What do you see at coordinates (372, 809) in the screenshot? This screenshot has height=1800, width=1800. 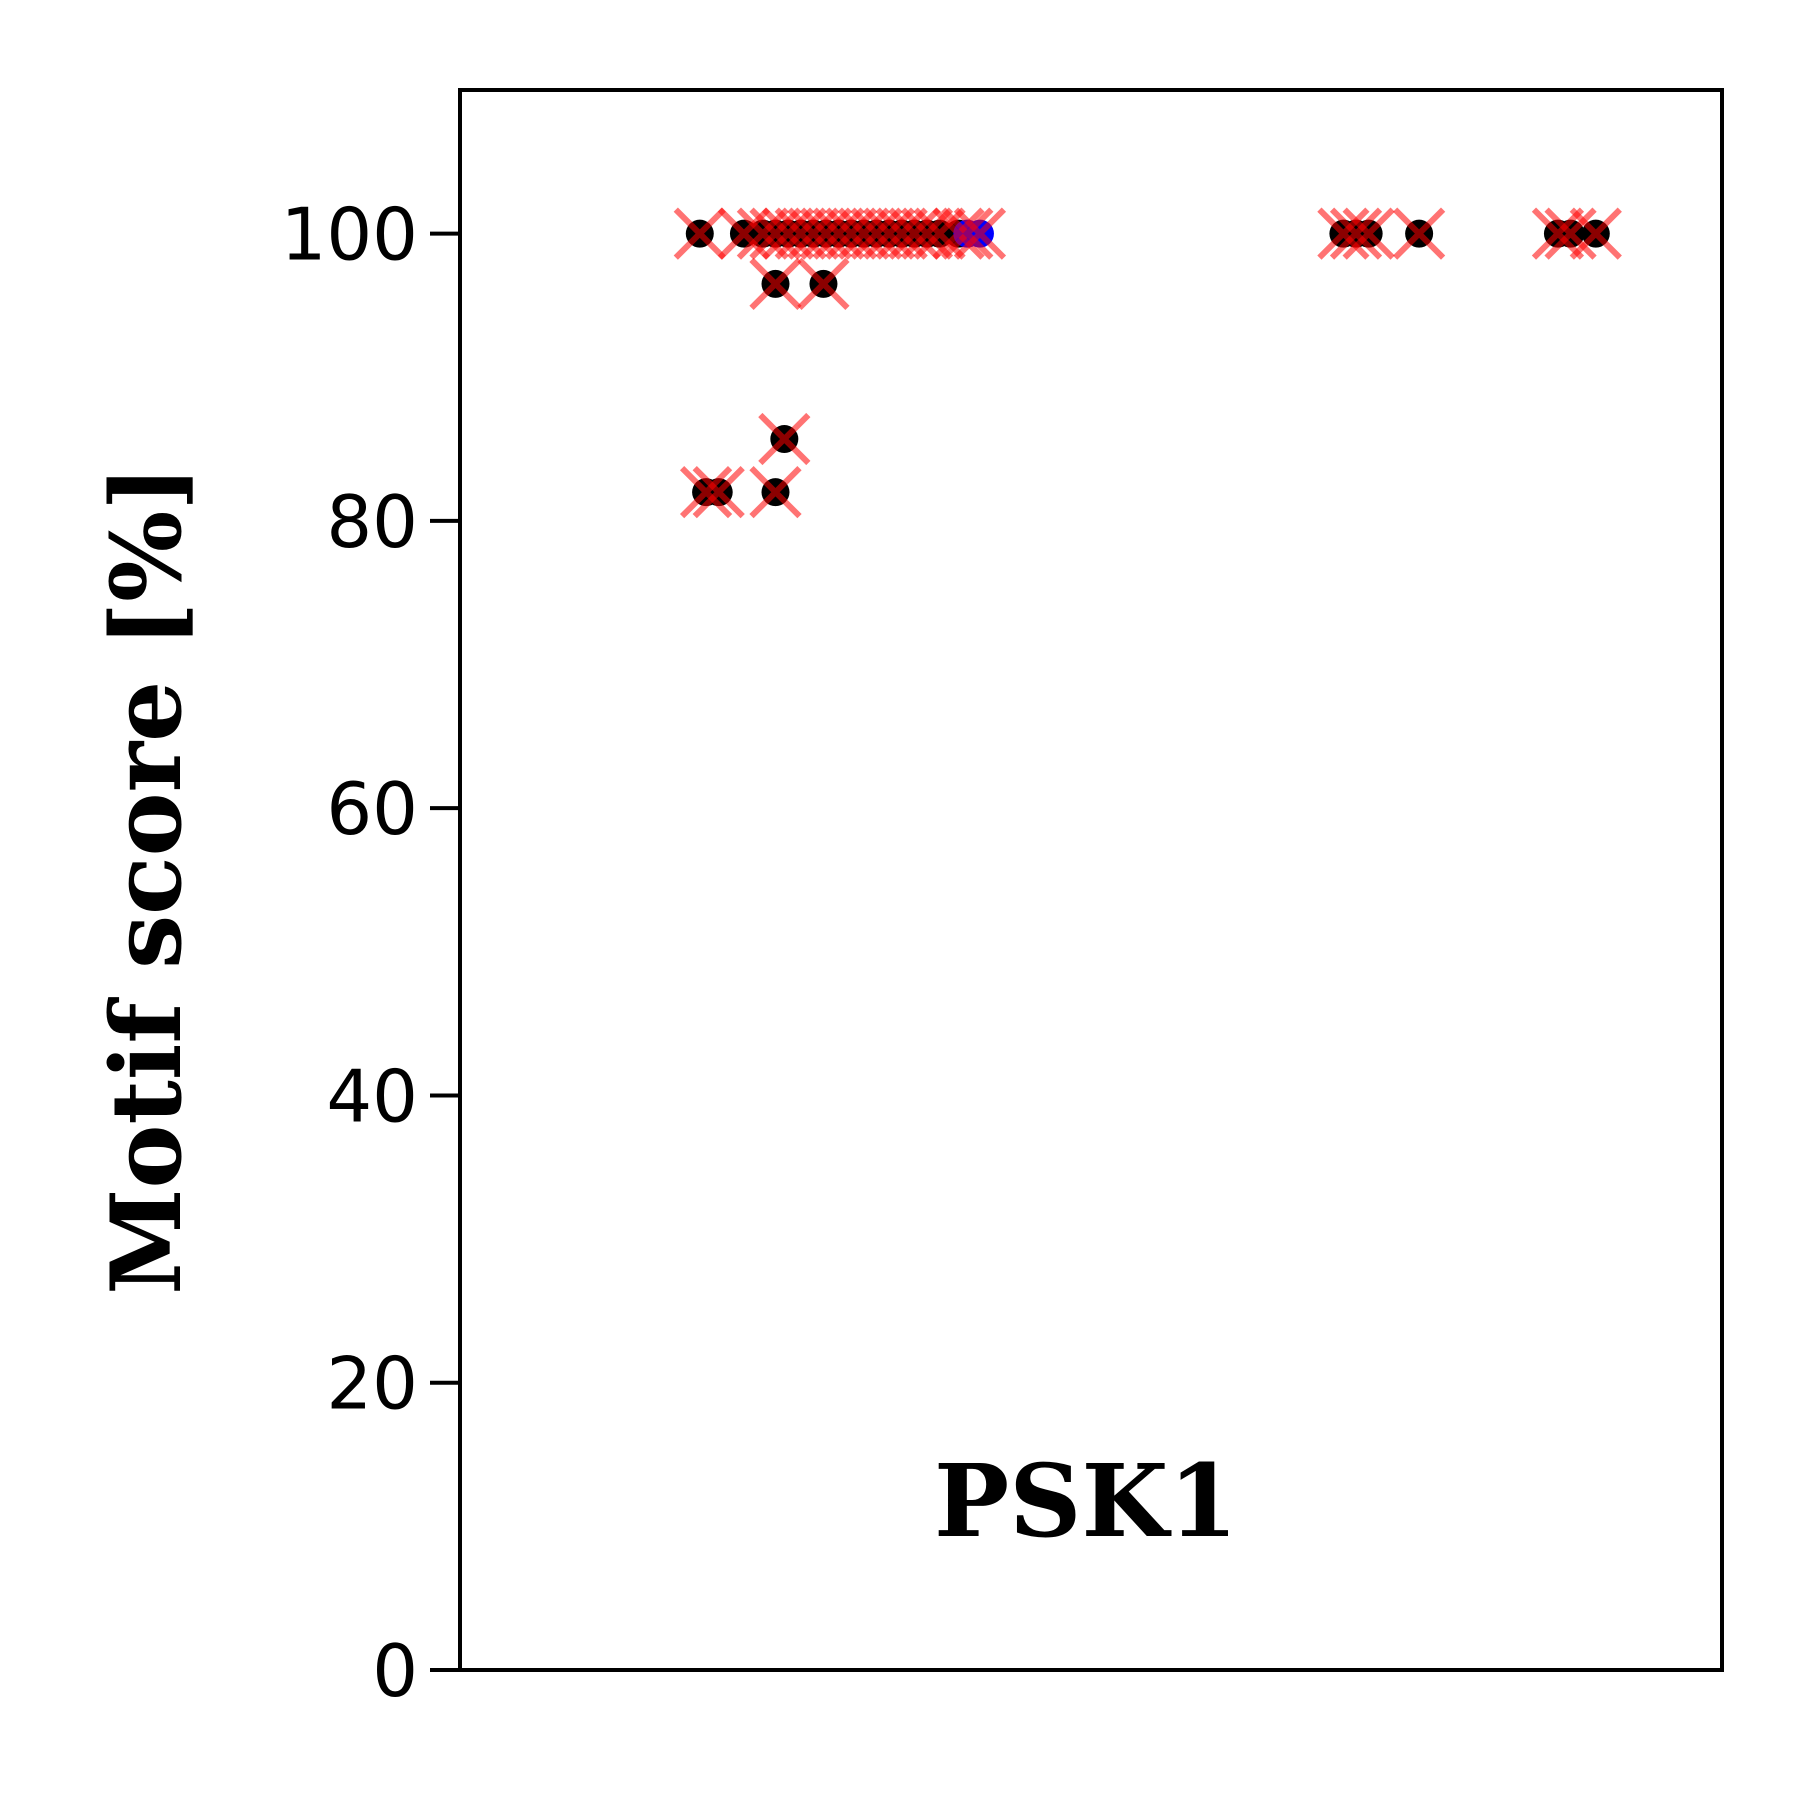 I see `y-tick-label: 60` at bounding box center [372, 809].